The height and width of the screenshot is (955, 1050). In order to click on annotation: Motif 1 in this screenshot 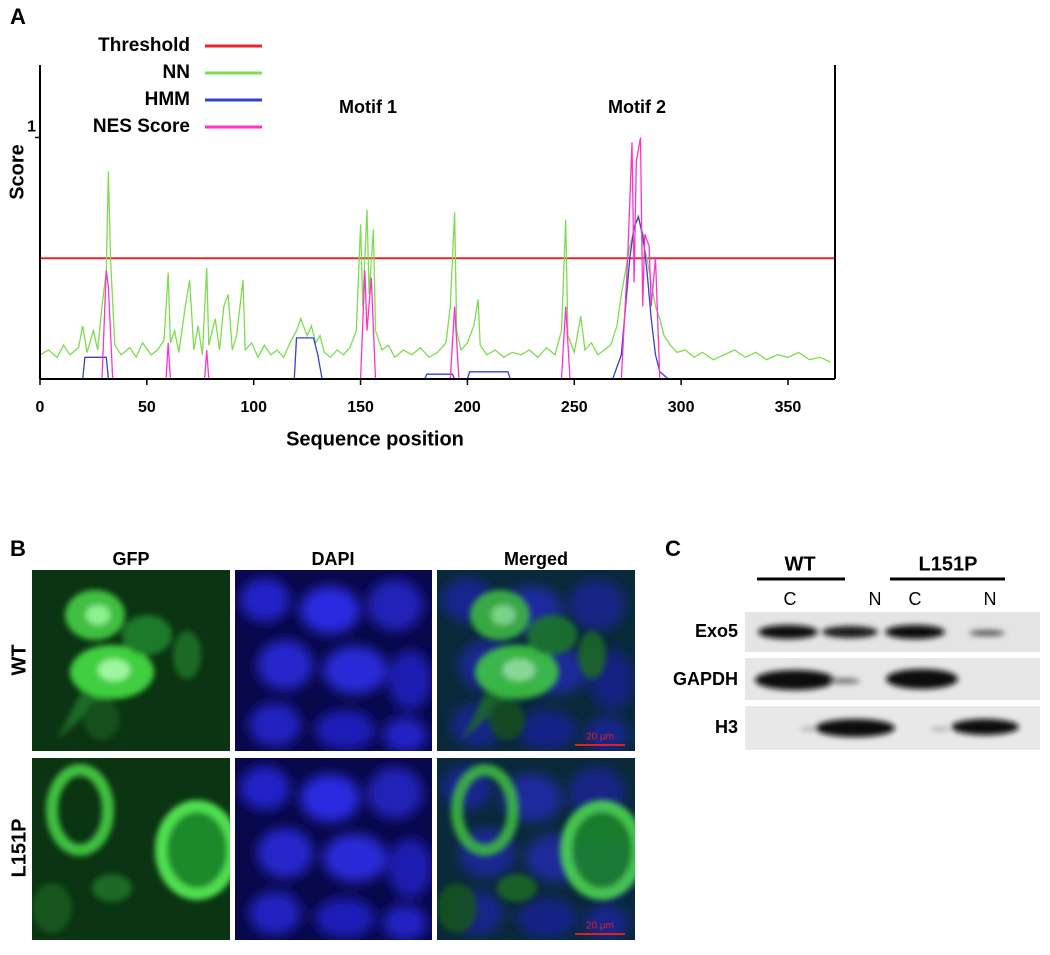, I will do `click(368, 107)`.